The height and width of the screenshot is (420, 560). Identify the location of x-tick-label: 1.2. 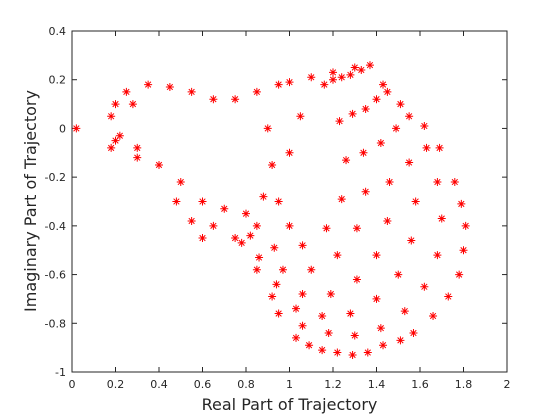
(333, 384).